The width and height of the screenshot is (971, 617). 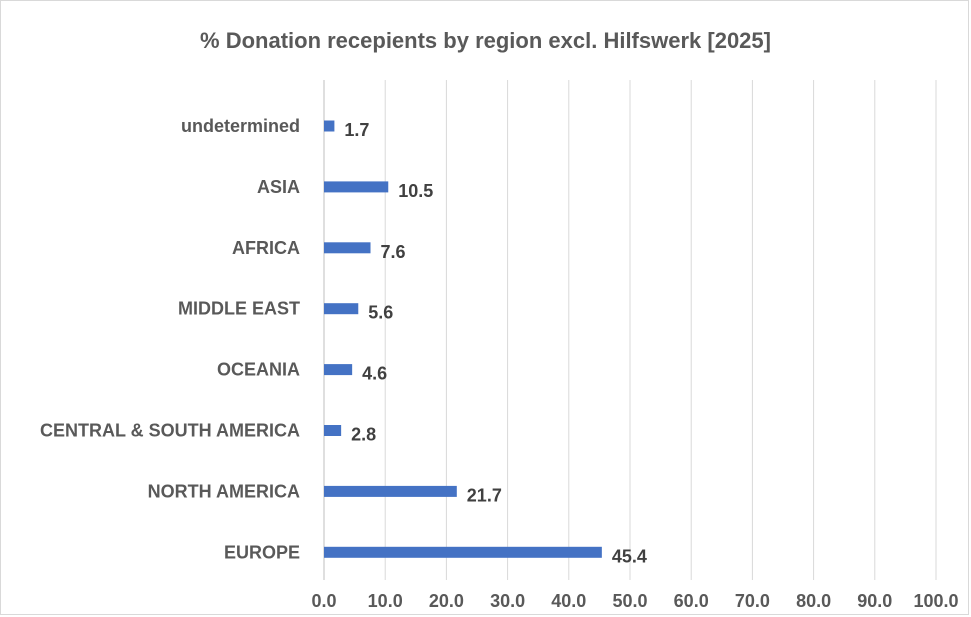 What do you see at coordinates (323, 601) in the screenshot?
I see `x-tick-label: 0.0` at bounding box center [323, 601].